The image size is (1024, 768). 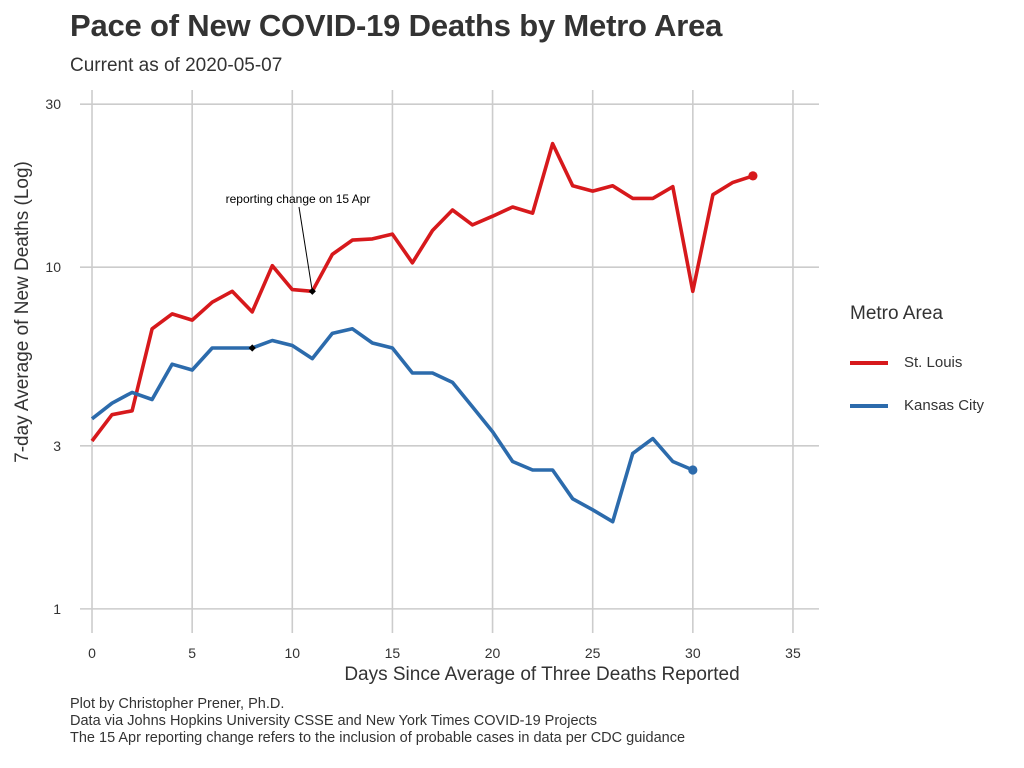 I want to click on x-tick-label: 10, so click(x=292, y=653).